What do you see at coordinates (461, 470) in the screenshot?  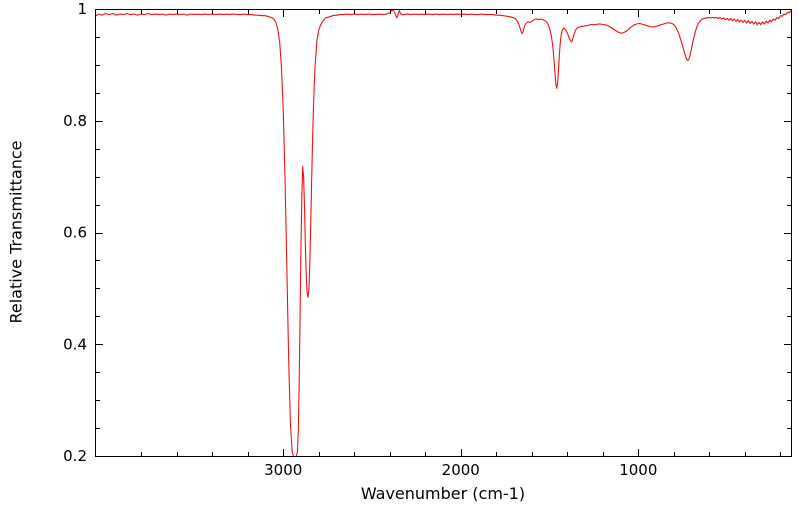 I see `x-tick-label: 2000` at bounding box center [461, 470].